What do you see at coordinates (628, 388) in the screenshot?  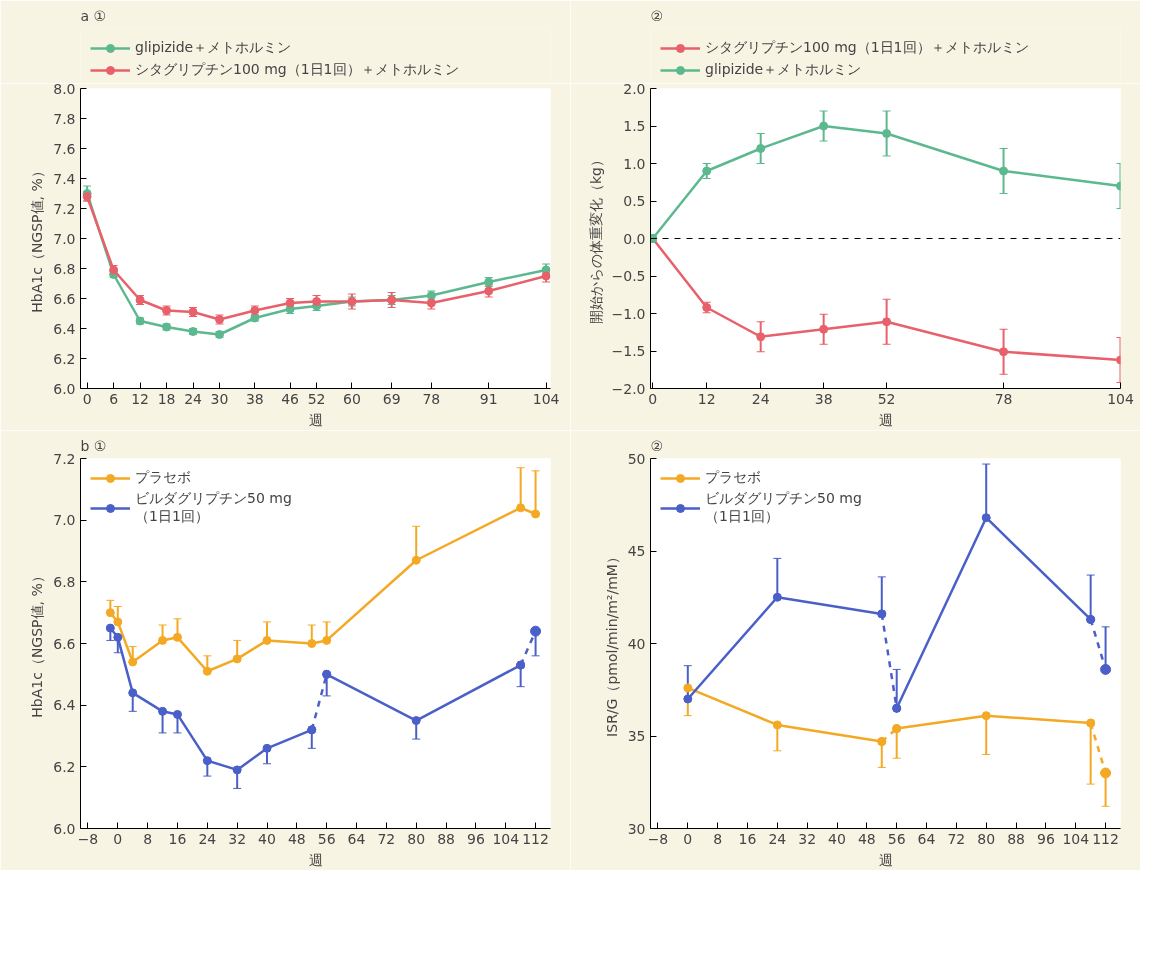 I see `y-tick-label: −2.0` at bounding box center [628, 388].